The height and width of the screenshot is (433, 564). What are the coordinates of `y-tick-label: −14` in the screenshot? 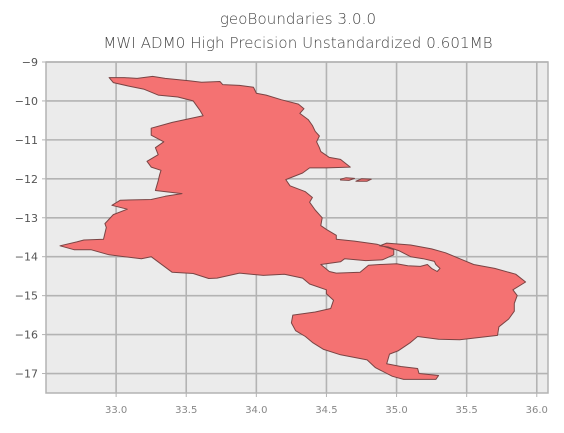 It's located at (26, 257).